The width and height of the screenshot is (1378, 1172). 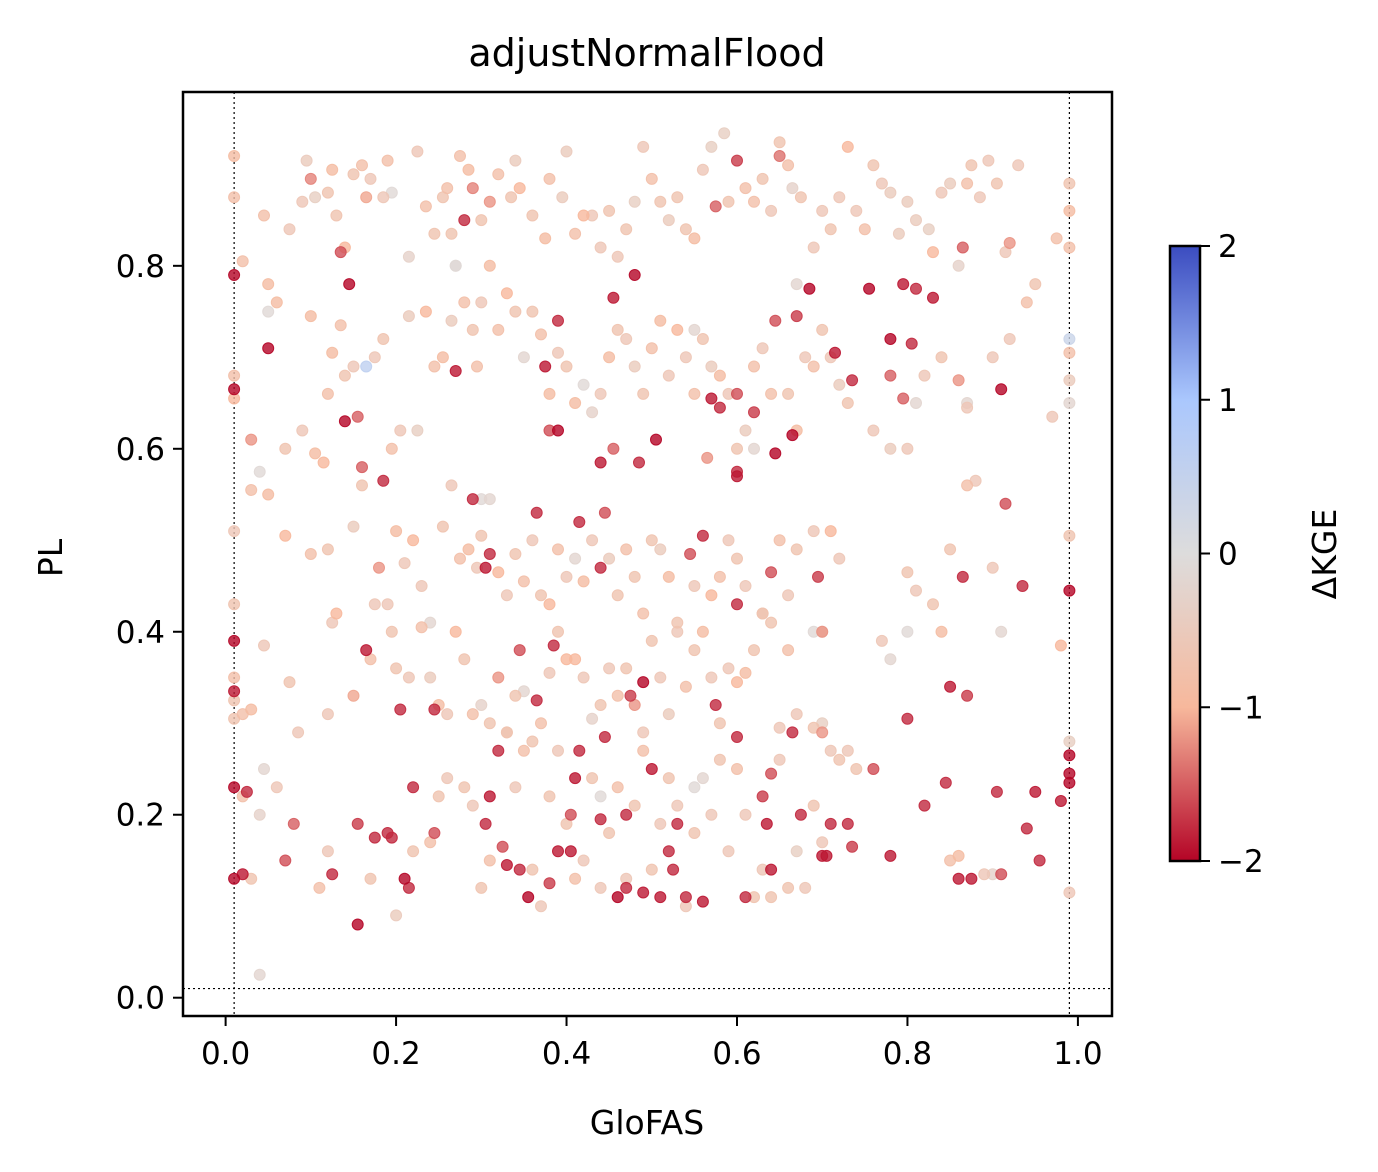 I want to click on y-tick-label: 0.2, so click(x=140, y=816).